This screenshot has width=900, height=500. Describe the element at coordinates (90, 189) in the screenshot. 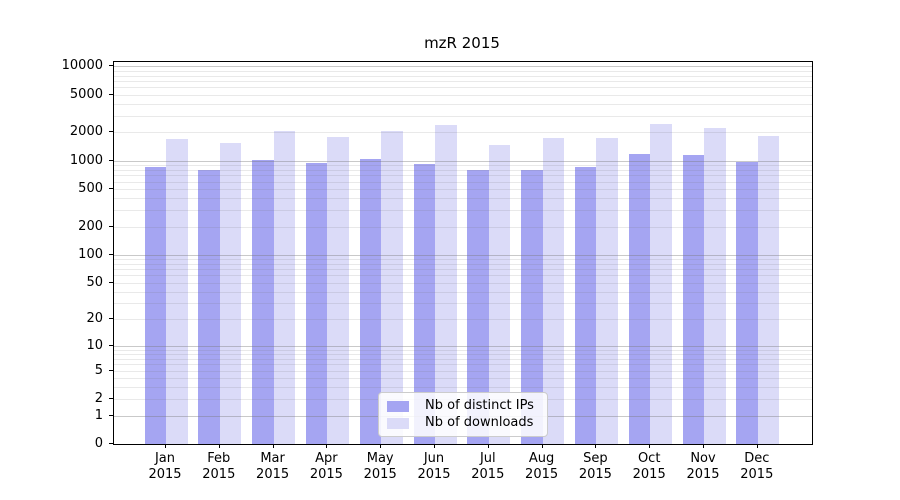

I see `y-tick-label: 500` at that location.